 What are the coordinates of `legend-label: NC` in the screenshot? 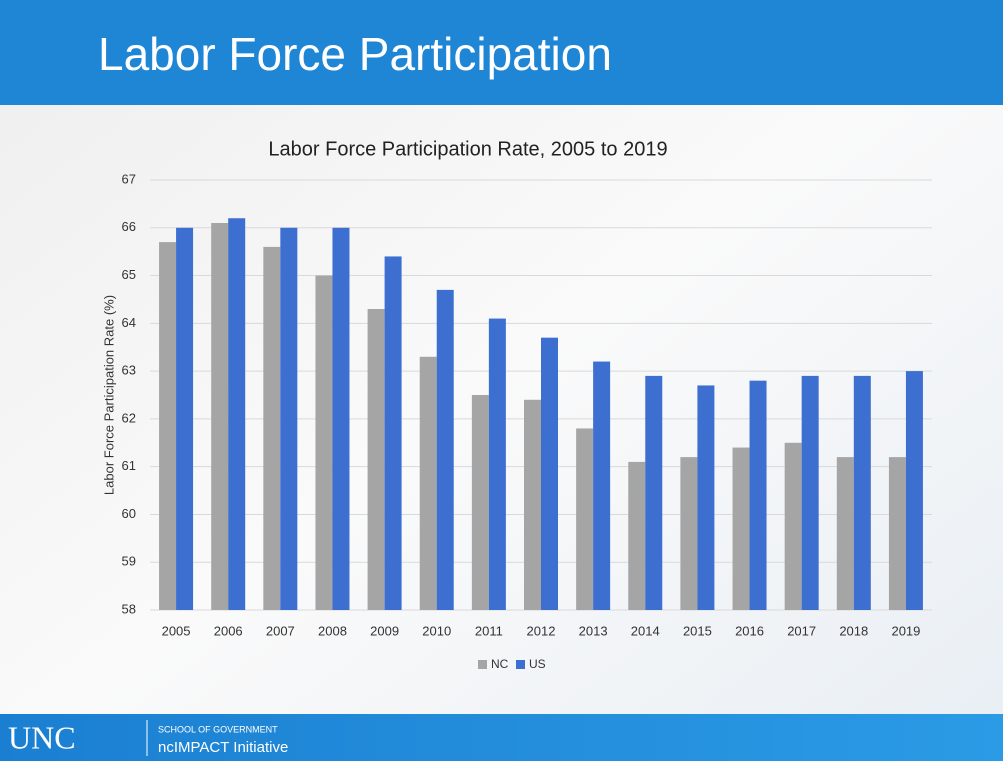 It's located at (500, 664).